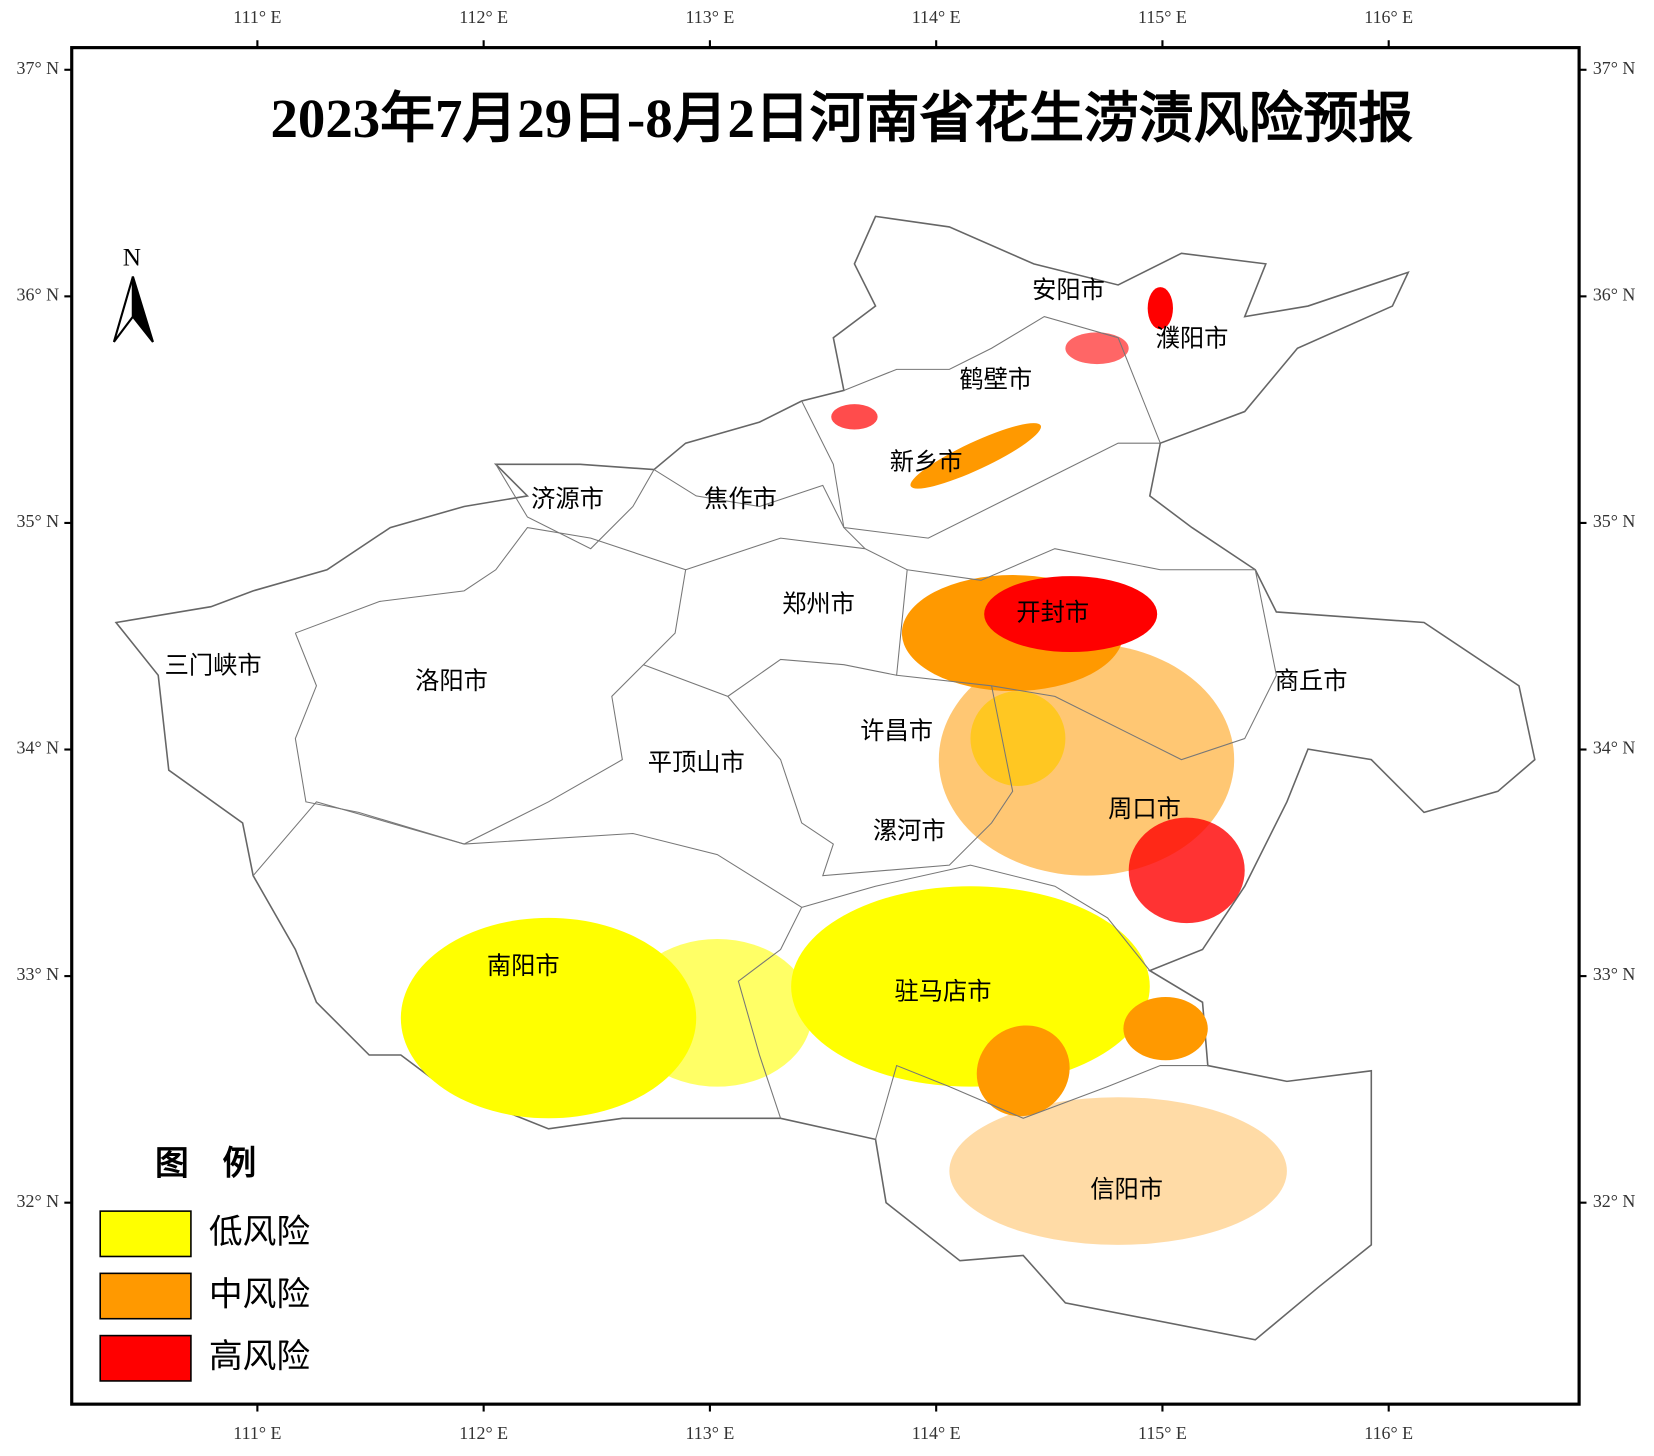  What do you see at coordinates (260, 1232) in the screenshot?
I see `legend-label: 低风险` at bounding box center [260, 1232].